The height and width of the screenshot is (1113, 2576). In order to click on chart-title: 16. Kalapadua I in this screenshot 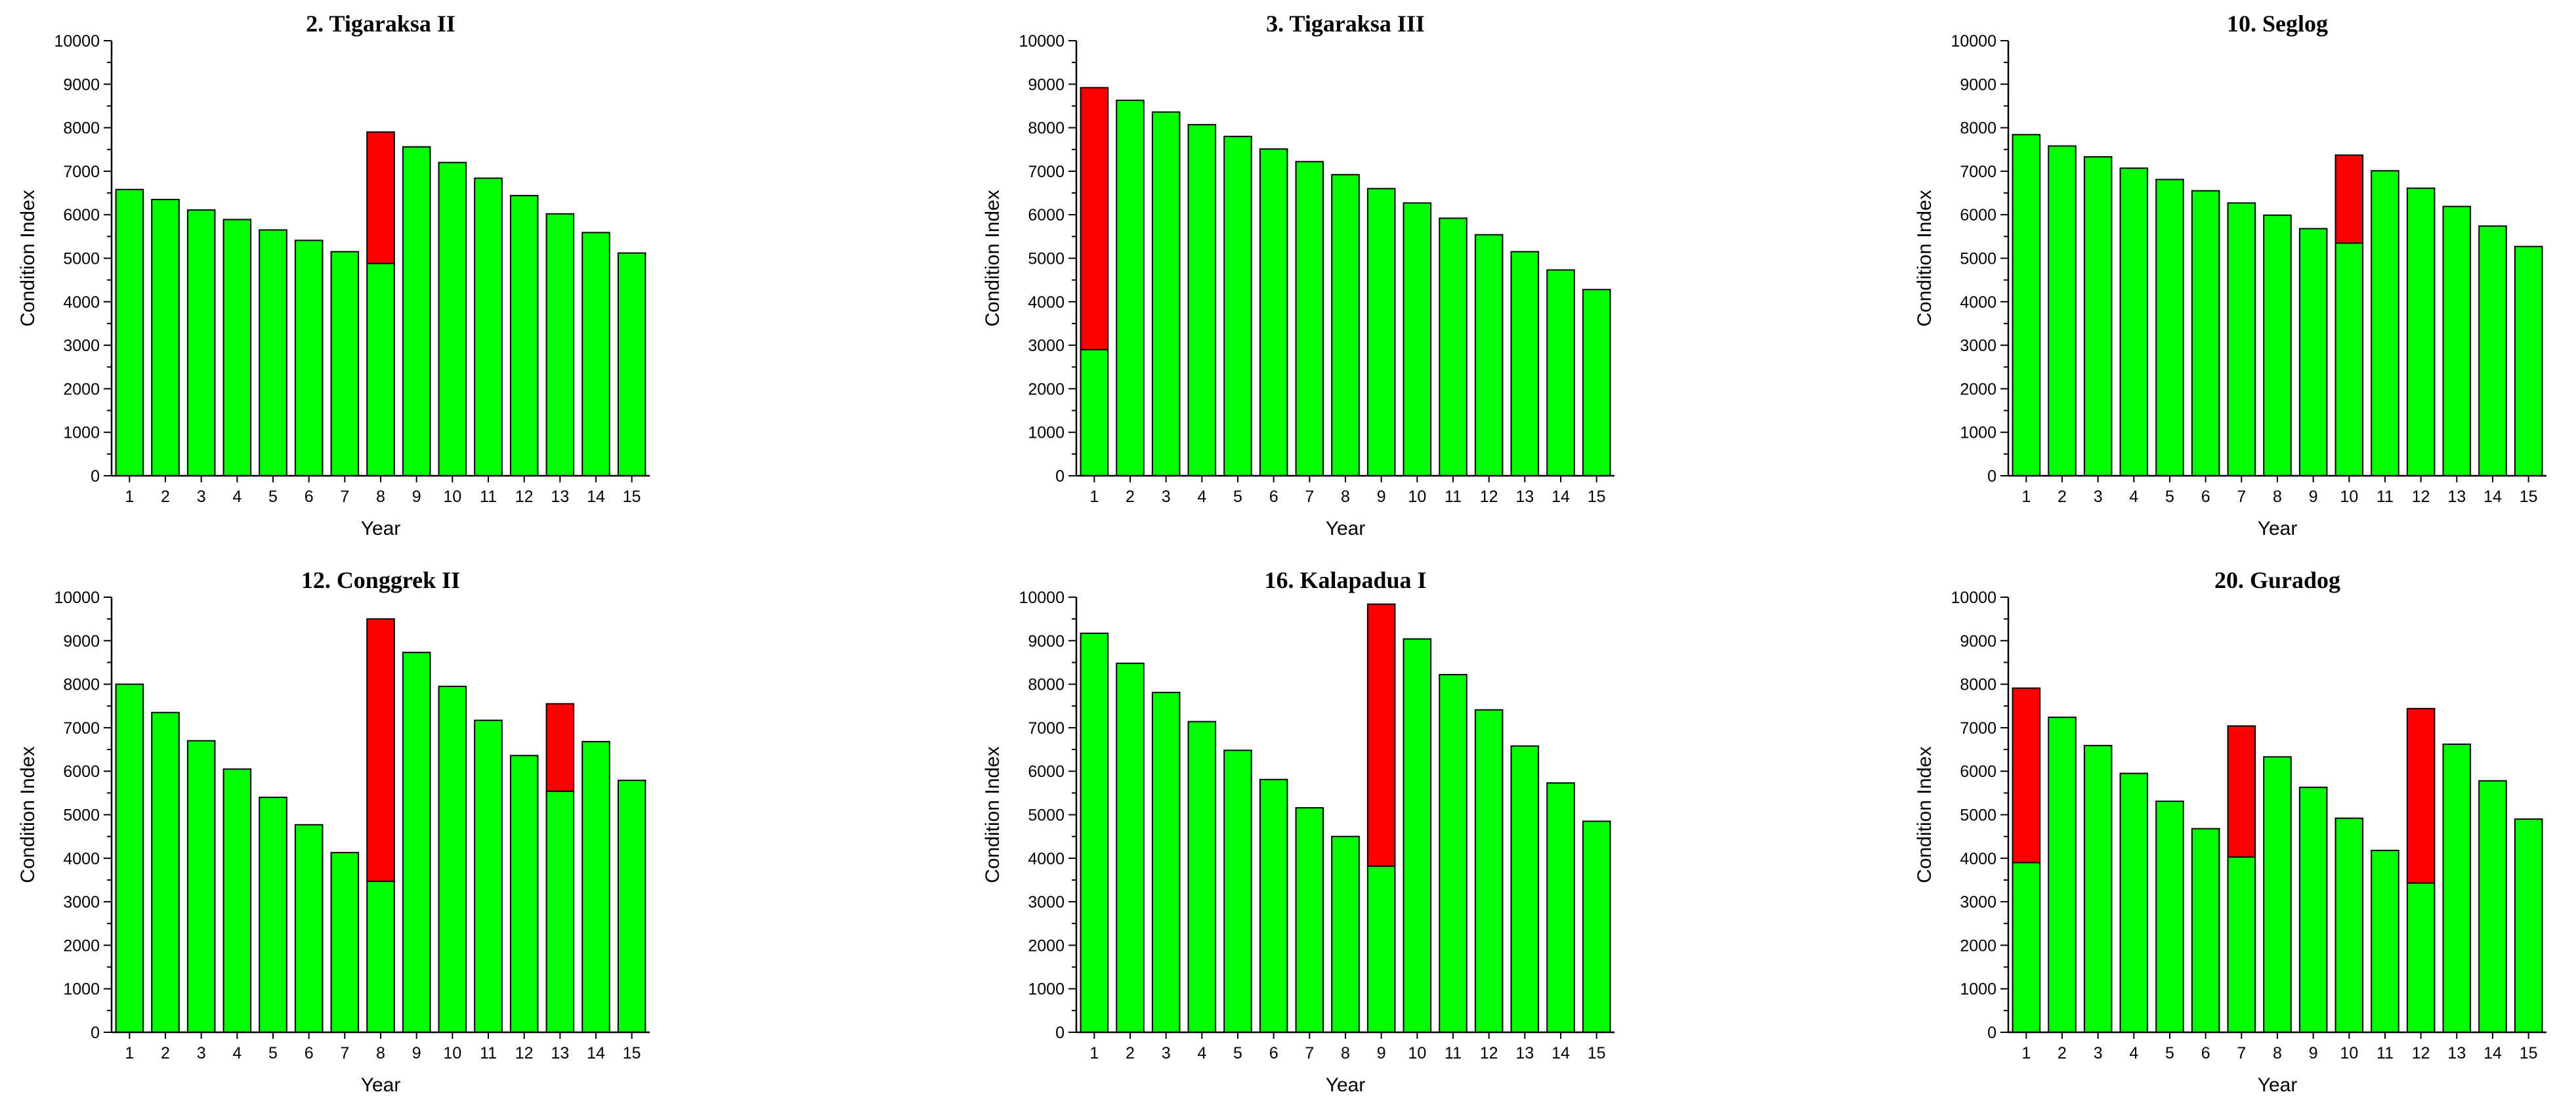, I will do `click(1345, 580)`.